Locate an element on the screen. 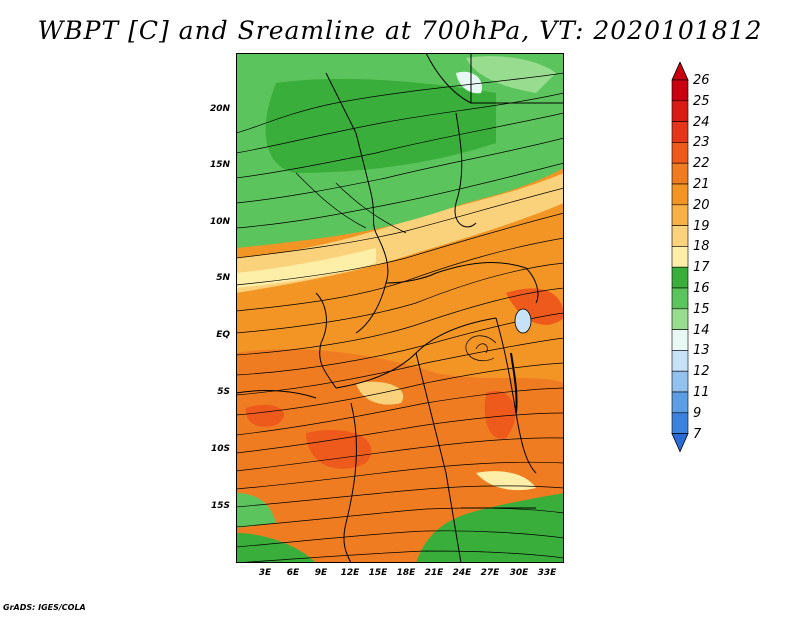 The width and height of the screenshot is (800, 618). lon-label-3e: 3E is located at coordinates (265, 573).